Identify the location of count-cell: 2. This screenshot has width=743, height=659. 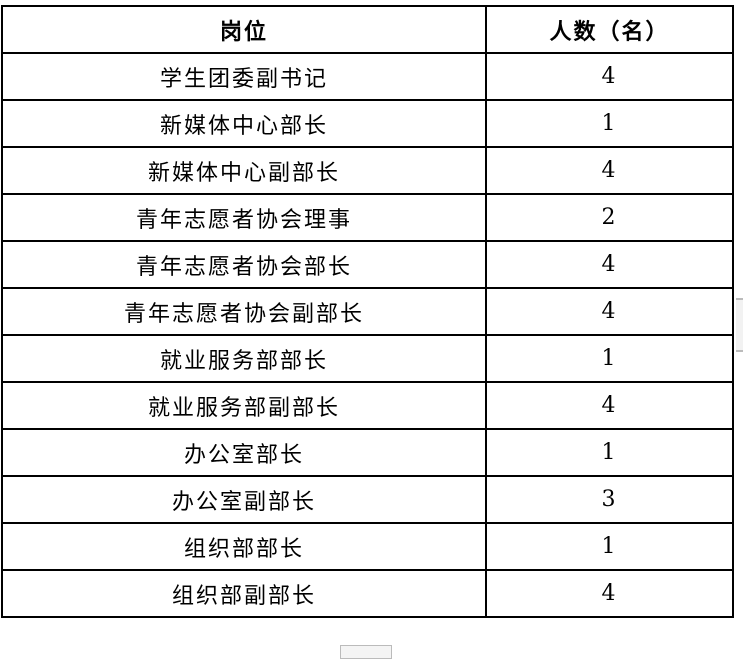
(609, 217).